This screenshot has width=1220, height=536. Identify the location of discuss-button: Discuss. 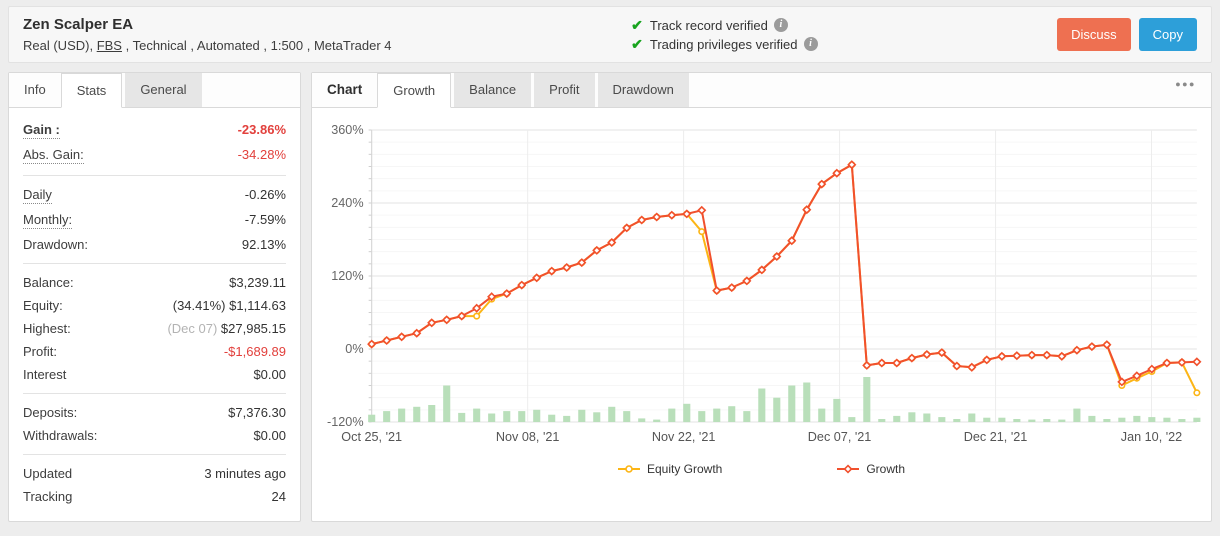
(1094, 34).